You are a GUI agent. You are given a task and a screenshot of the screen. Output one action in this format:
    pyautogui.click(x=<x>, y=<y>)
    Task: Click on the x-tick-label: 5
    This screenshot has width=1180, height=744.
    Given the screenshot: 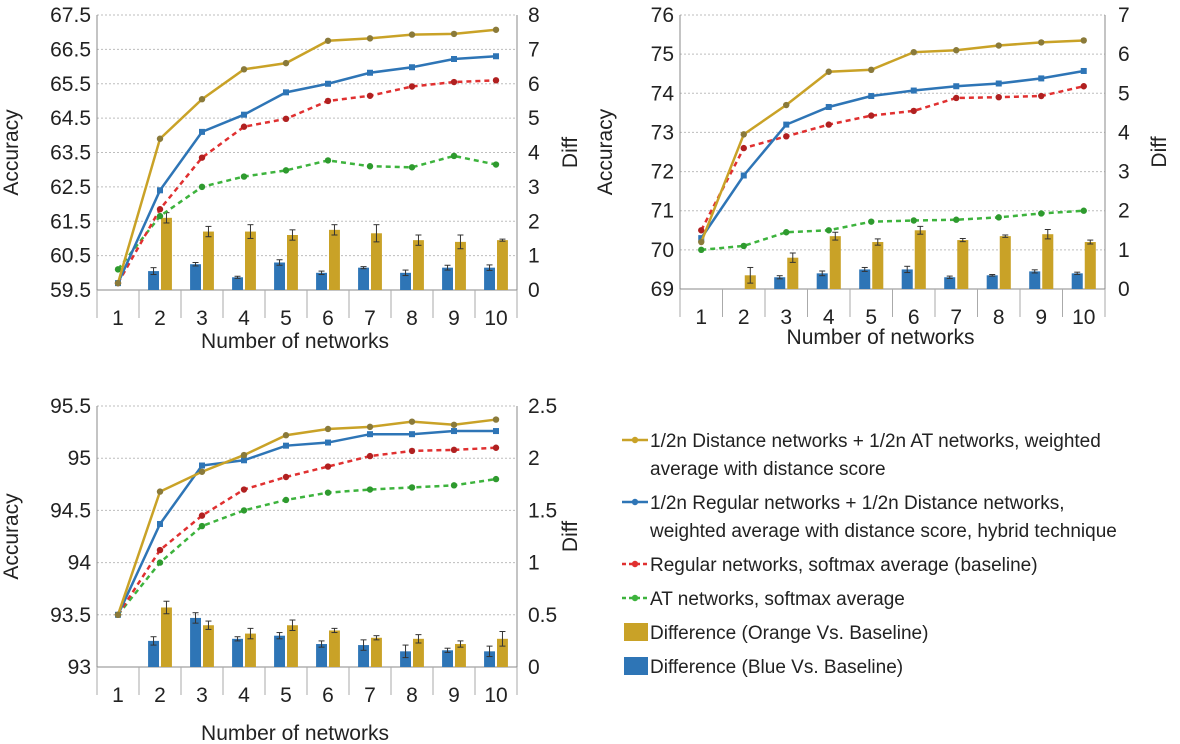 What is the action you would take?
    pyautogui.click(x=871, y=317)
    